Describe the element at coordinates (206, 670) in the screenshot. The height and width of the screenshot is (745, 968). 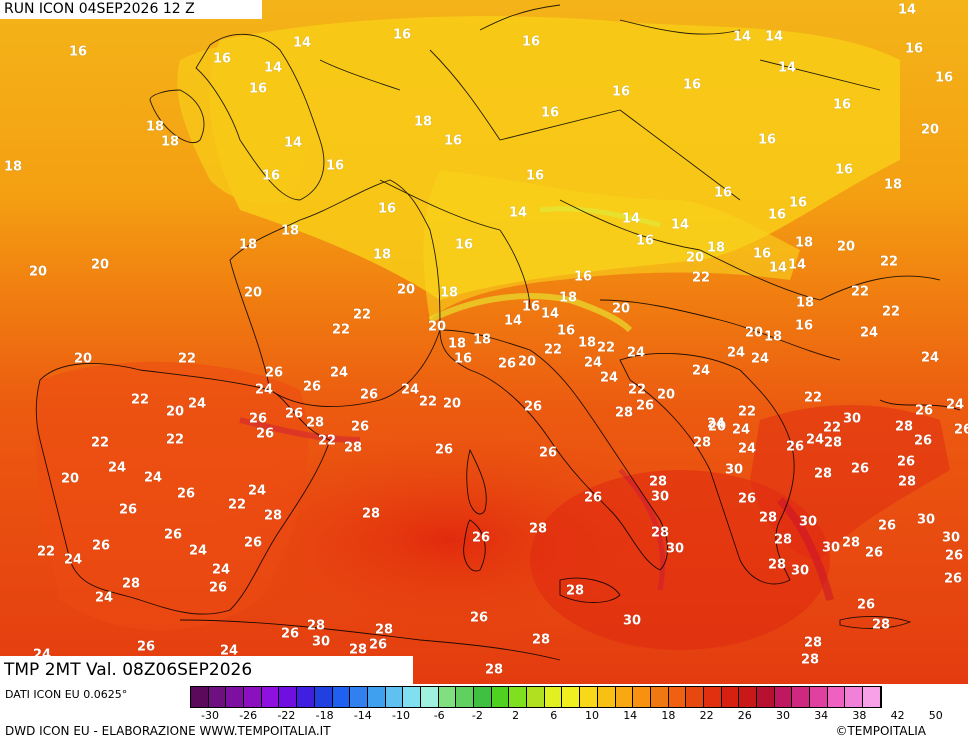
I see `validity-label: TMP 2MT Val. 08Z06SEP2026` at that location.